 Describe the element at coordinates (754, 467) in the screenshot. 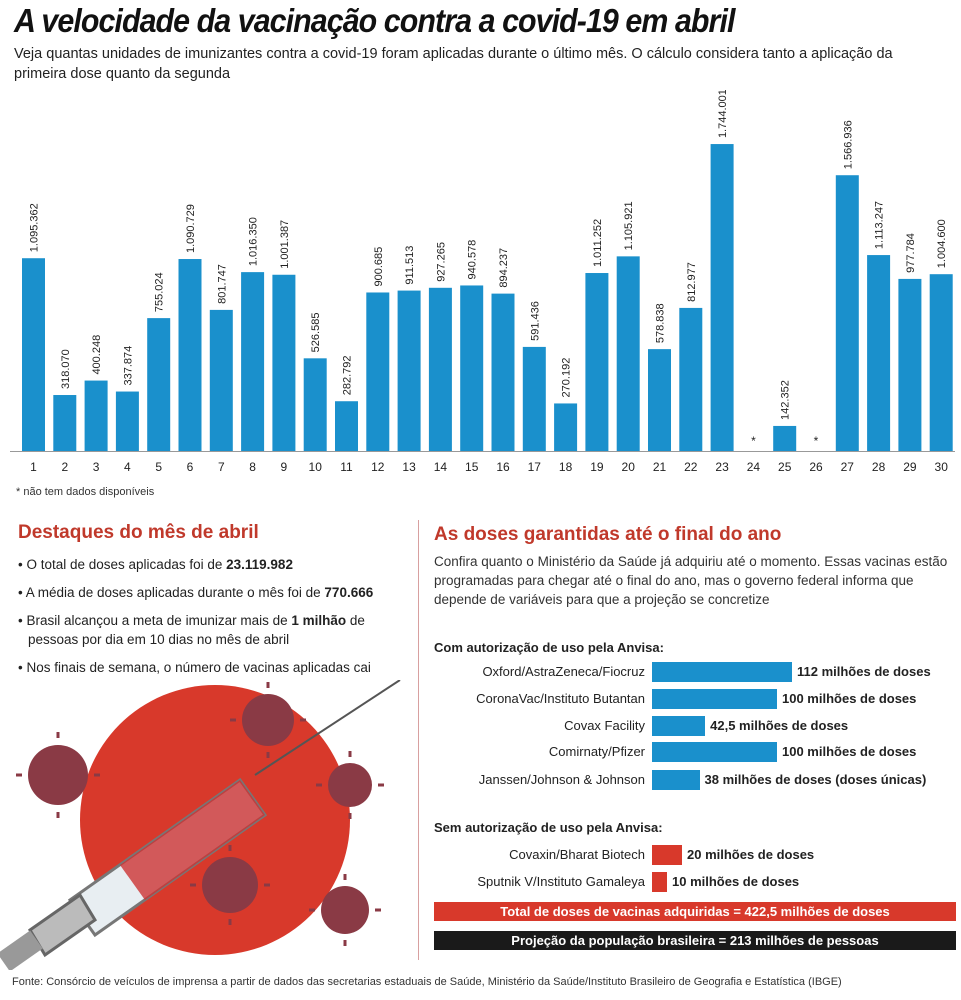

I see `day-tick-label: 24` at that location.